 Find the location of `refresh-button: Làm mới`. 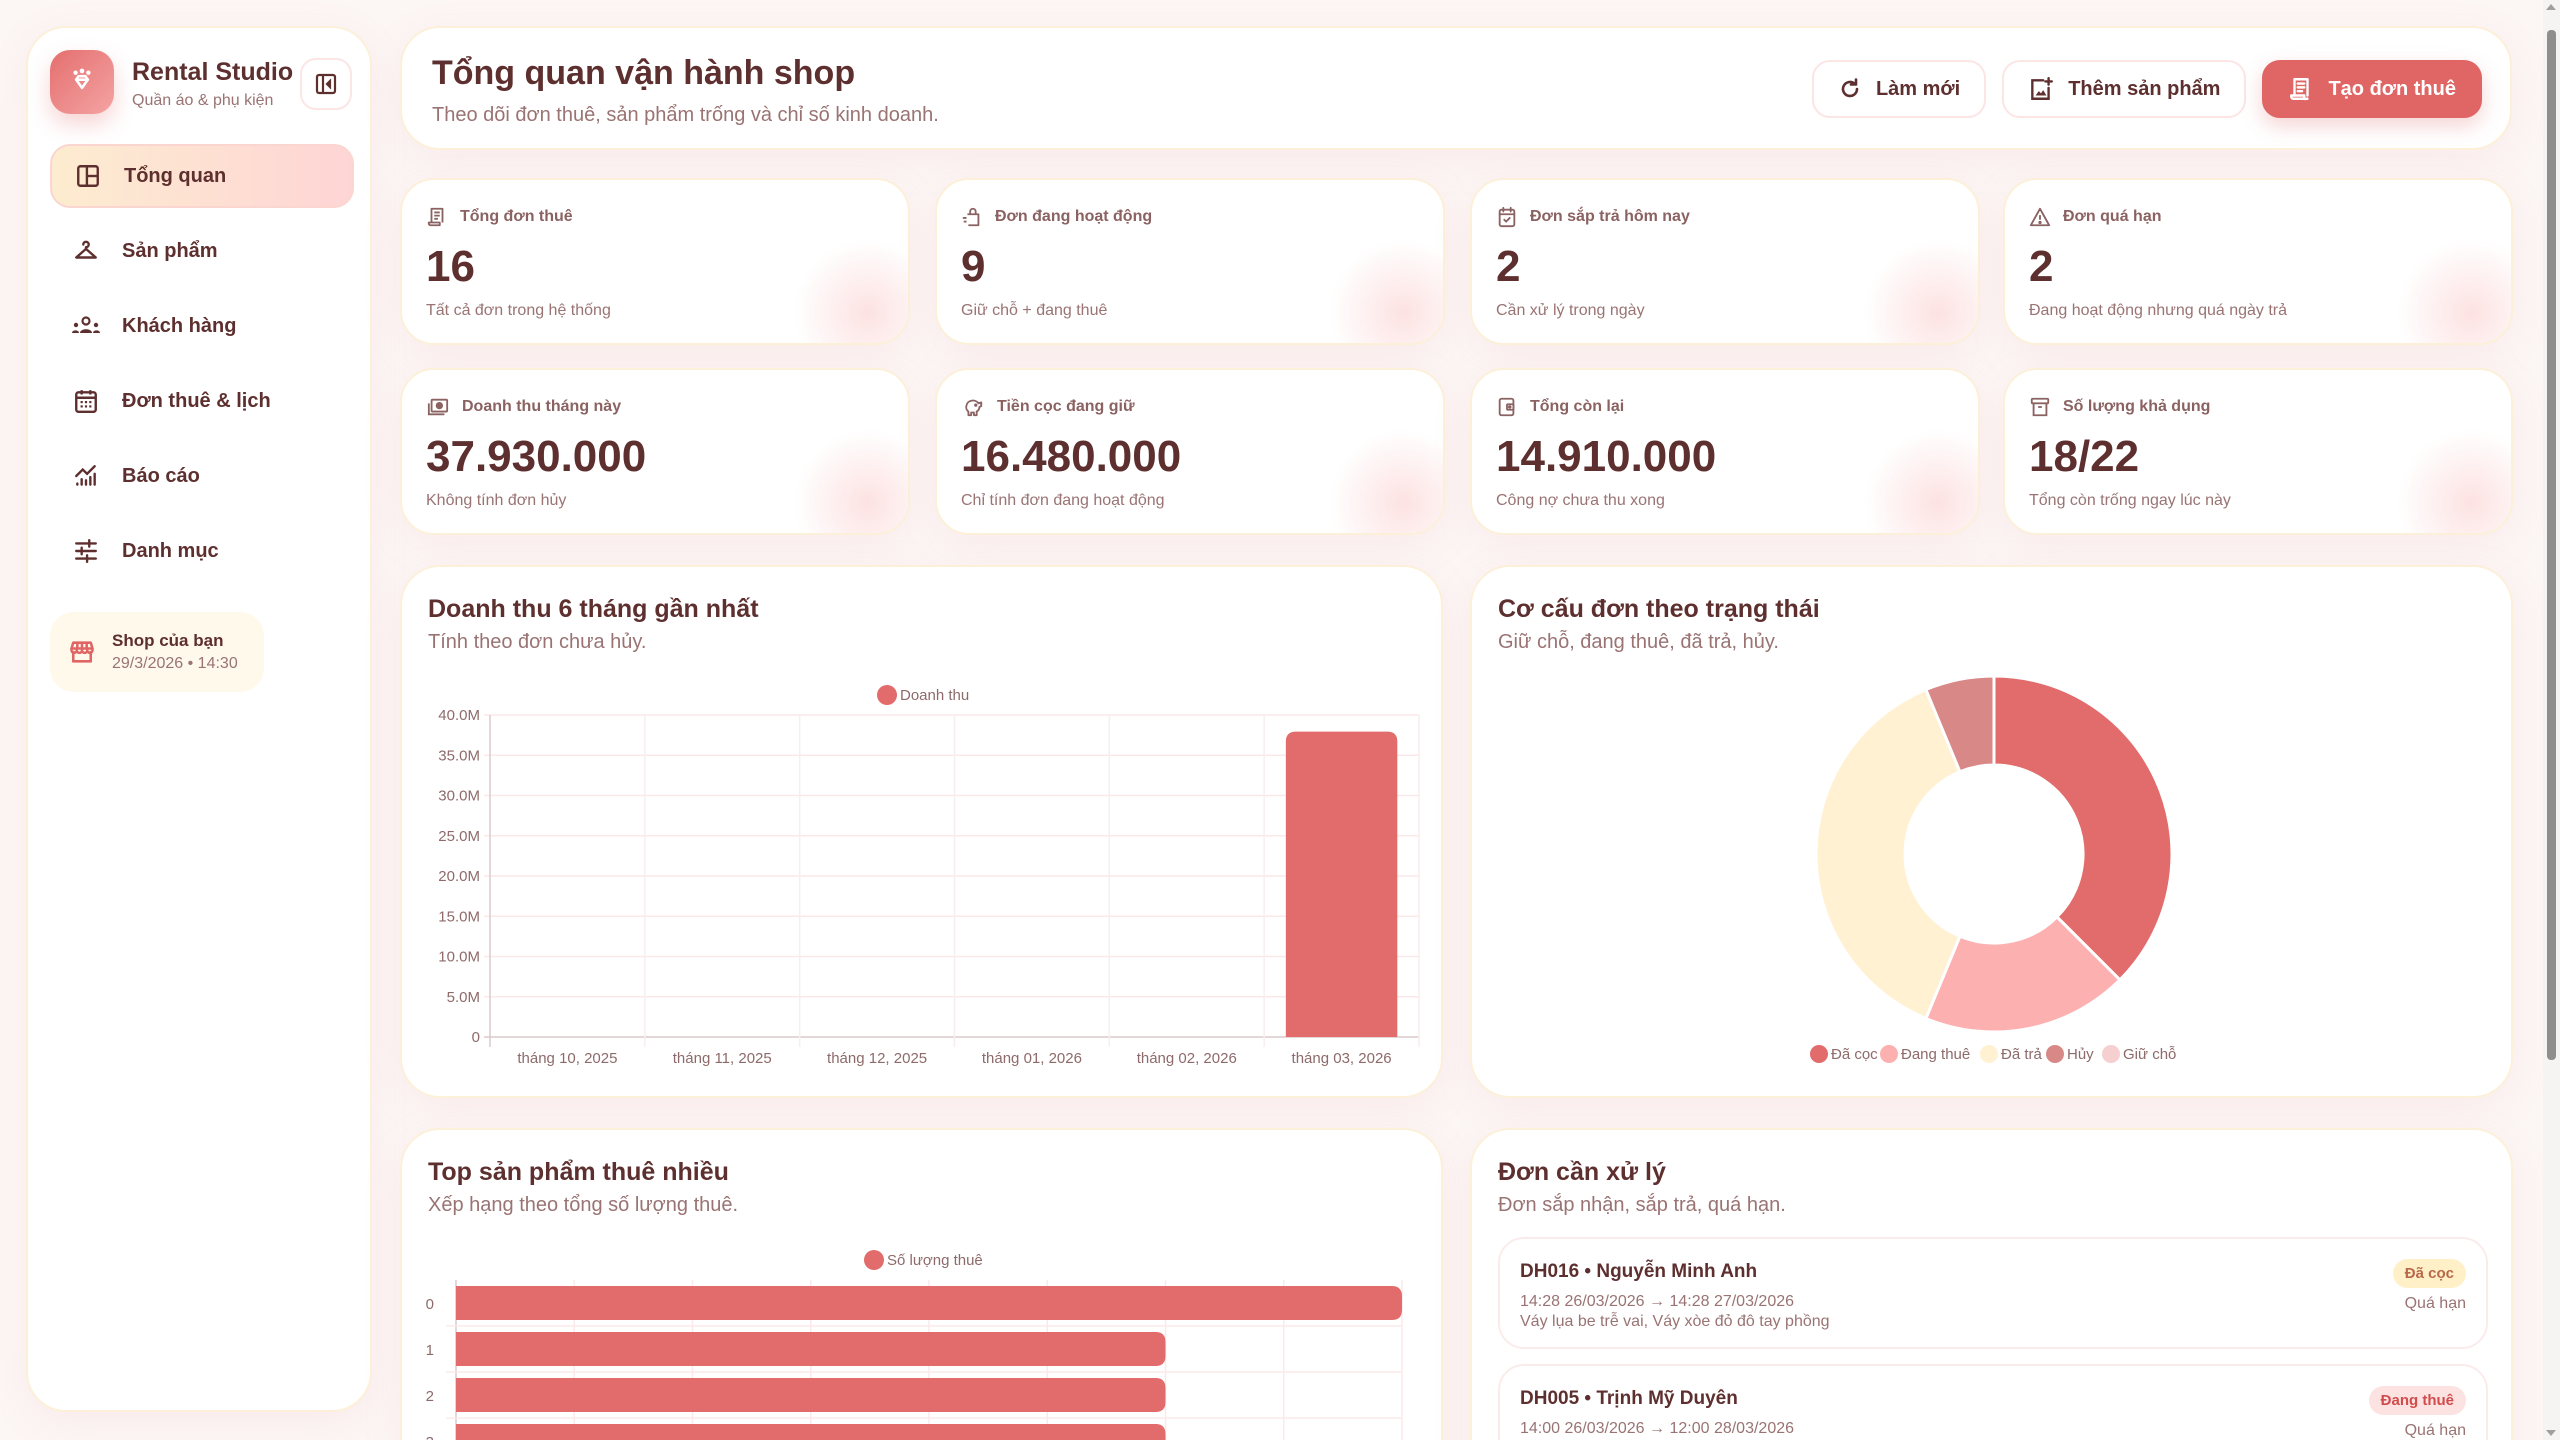

refresh-button: Làm mới is located at coordinates (1899, 89).